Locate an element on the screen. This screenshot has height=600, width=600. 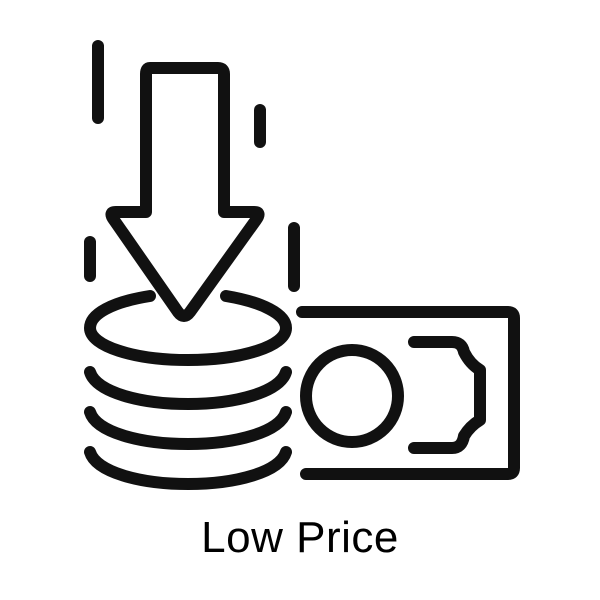
banknote-ornament-icon is located at coordinates (447, 395).